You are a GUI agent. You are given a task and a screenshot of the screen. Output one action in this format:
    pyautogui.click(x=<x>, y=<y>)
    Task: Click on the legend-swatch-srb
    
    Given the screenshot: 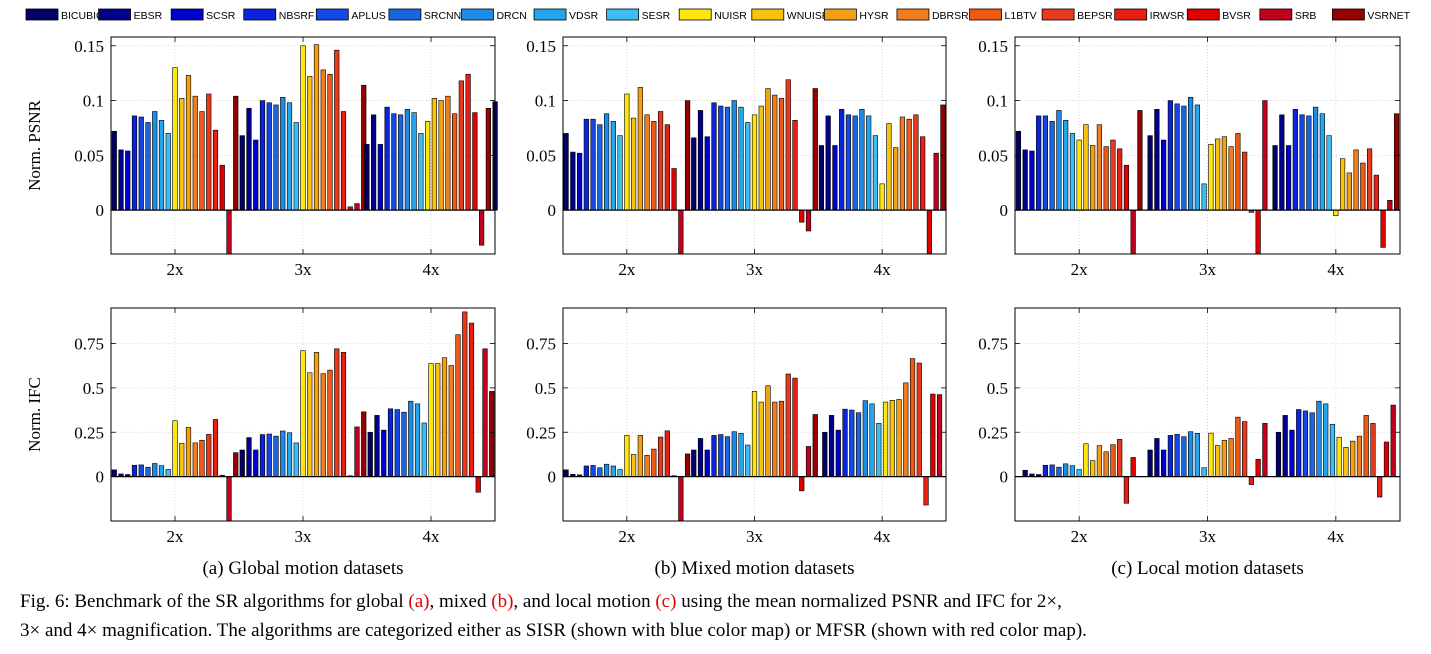 What is the action you would take?
    pyautogui.click(x=1276, y=14)
    